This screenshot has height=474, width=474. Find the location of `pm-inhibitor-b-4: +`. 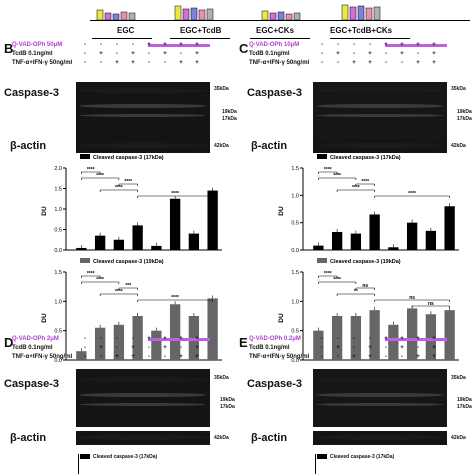

pm-inhibitor-b-4: + is located at coordinates (149, 45).